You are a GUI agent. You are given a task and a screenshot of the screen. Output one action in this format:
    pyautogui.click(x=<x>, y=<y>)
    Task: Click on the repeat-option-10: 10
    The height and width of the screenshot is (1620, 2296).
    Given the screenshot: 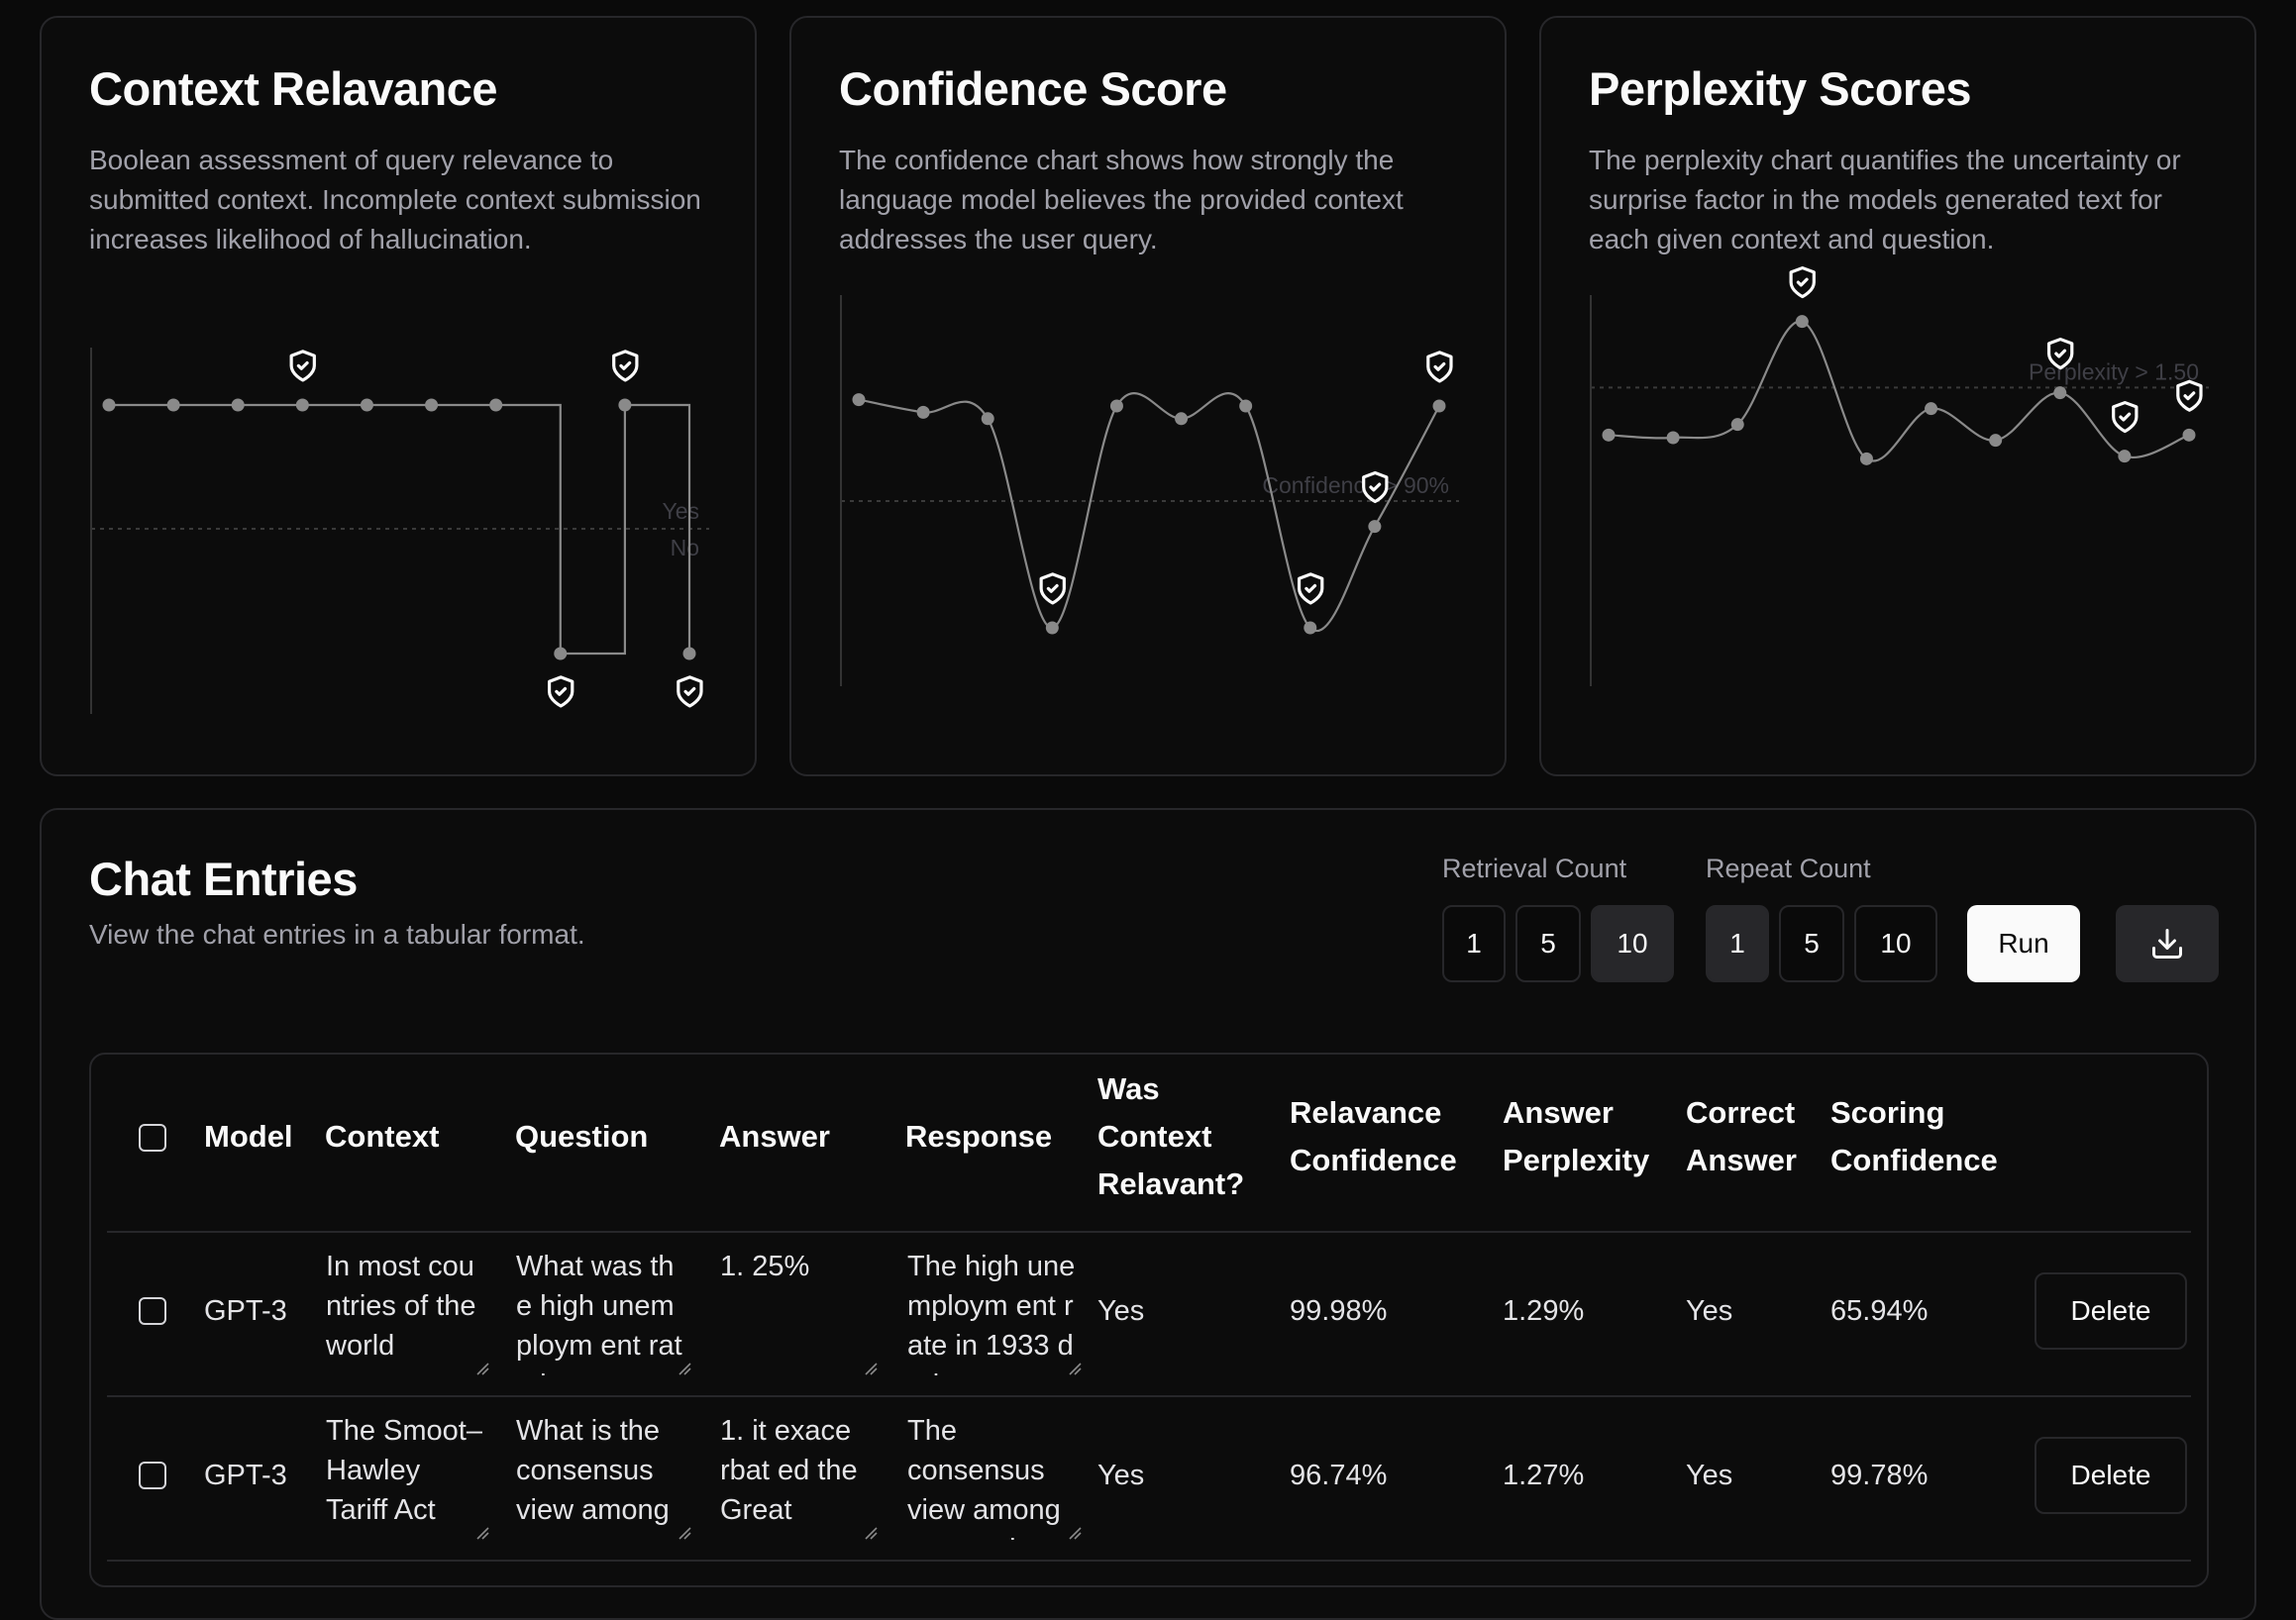 What is the action you would take?
    pyautogui.click(x=1895, y=944)
    